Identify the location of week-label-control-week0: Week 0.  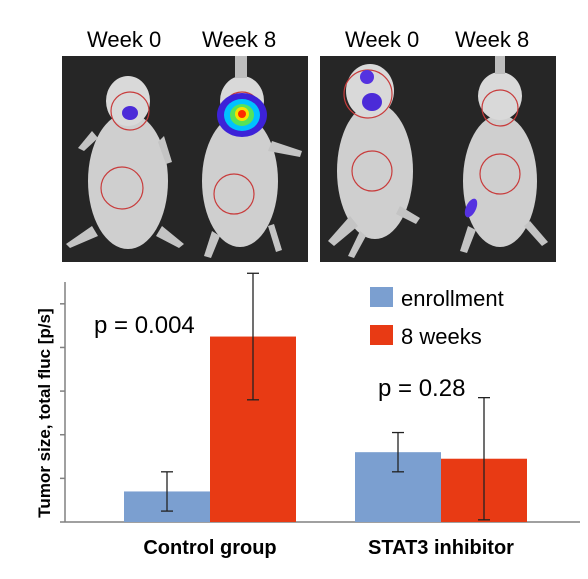
(124, 39).